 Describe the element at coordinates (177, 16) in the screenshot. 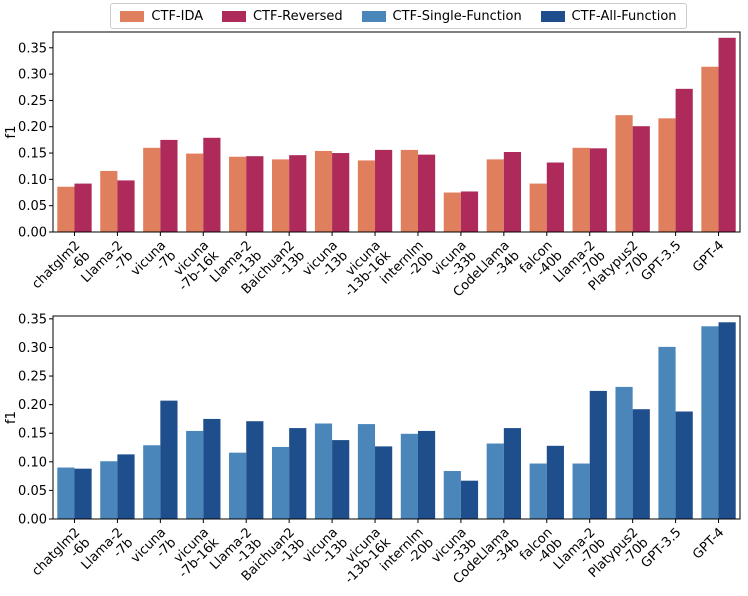

I see `legend-label: CTF-IDA` at that location.